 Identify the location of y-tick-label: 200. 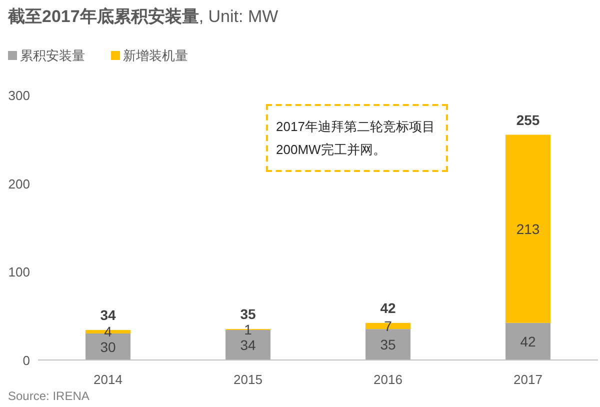
(19, 184).